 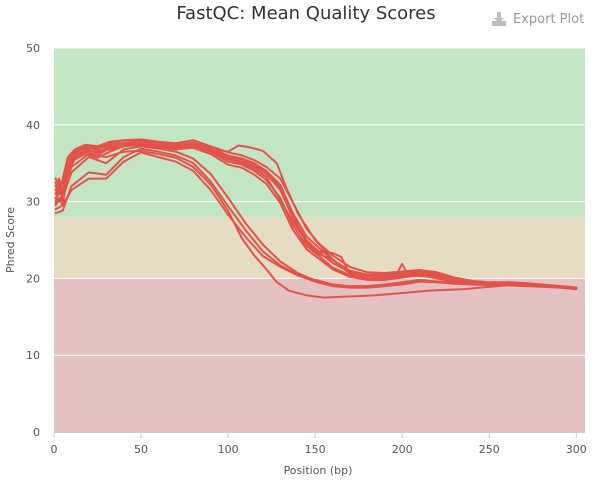 What do you see at coordinates (315, 449) in the screenshot?
I see `x-tick-label: 150` at bounding box center [315, 449].